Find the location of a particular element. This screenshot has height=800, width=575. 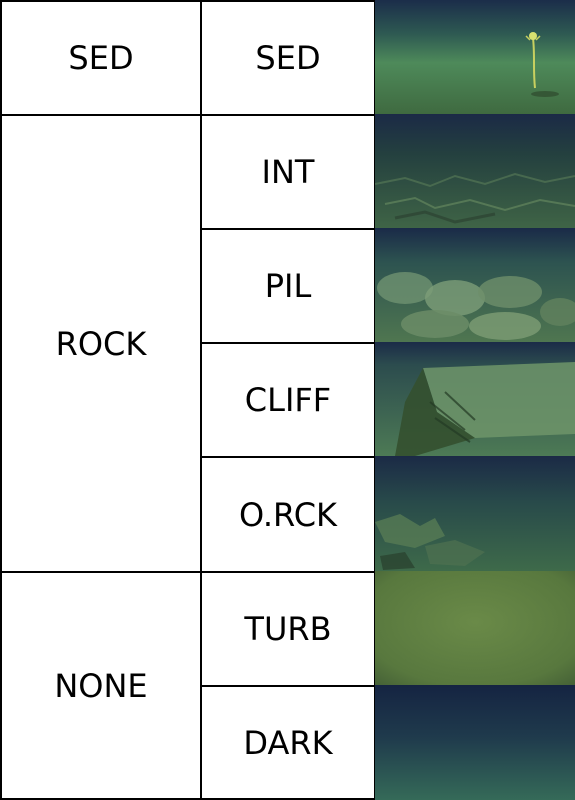

category-label: ROCK is located at coordinates (101, 343).